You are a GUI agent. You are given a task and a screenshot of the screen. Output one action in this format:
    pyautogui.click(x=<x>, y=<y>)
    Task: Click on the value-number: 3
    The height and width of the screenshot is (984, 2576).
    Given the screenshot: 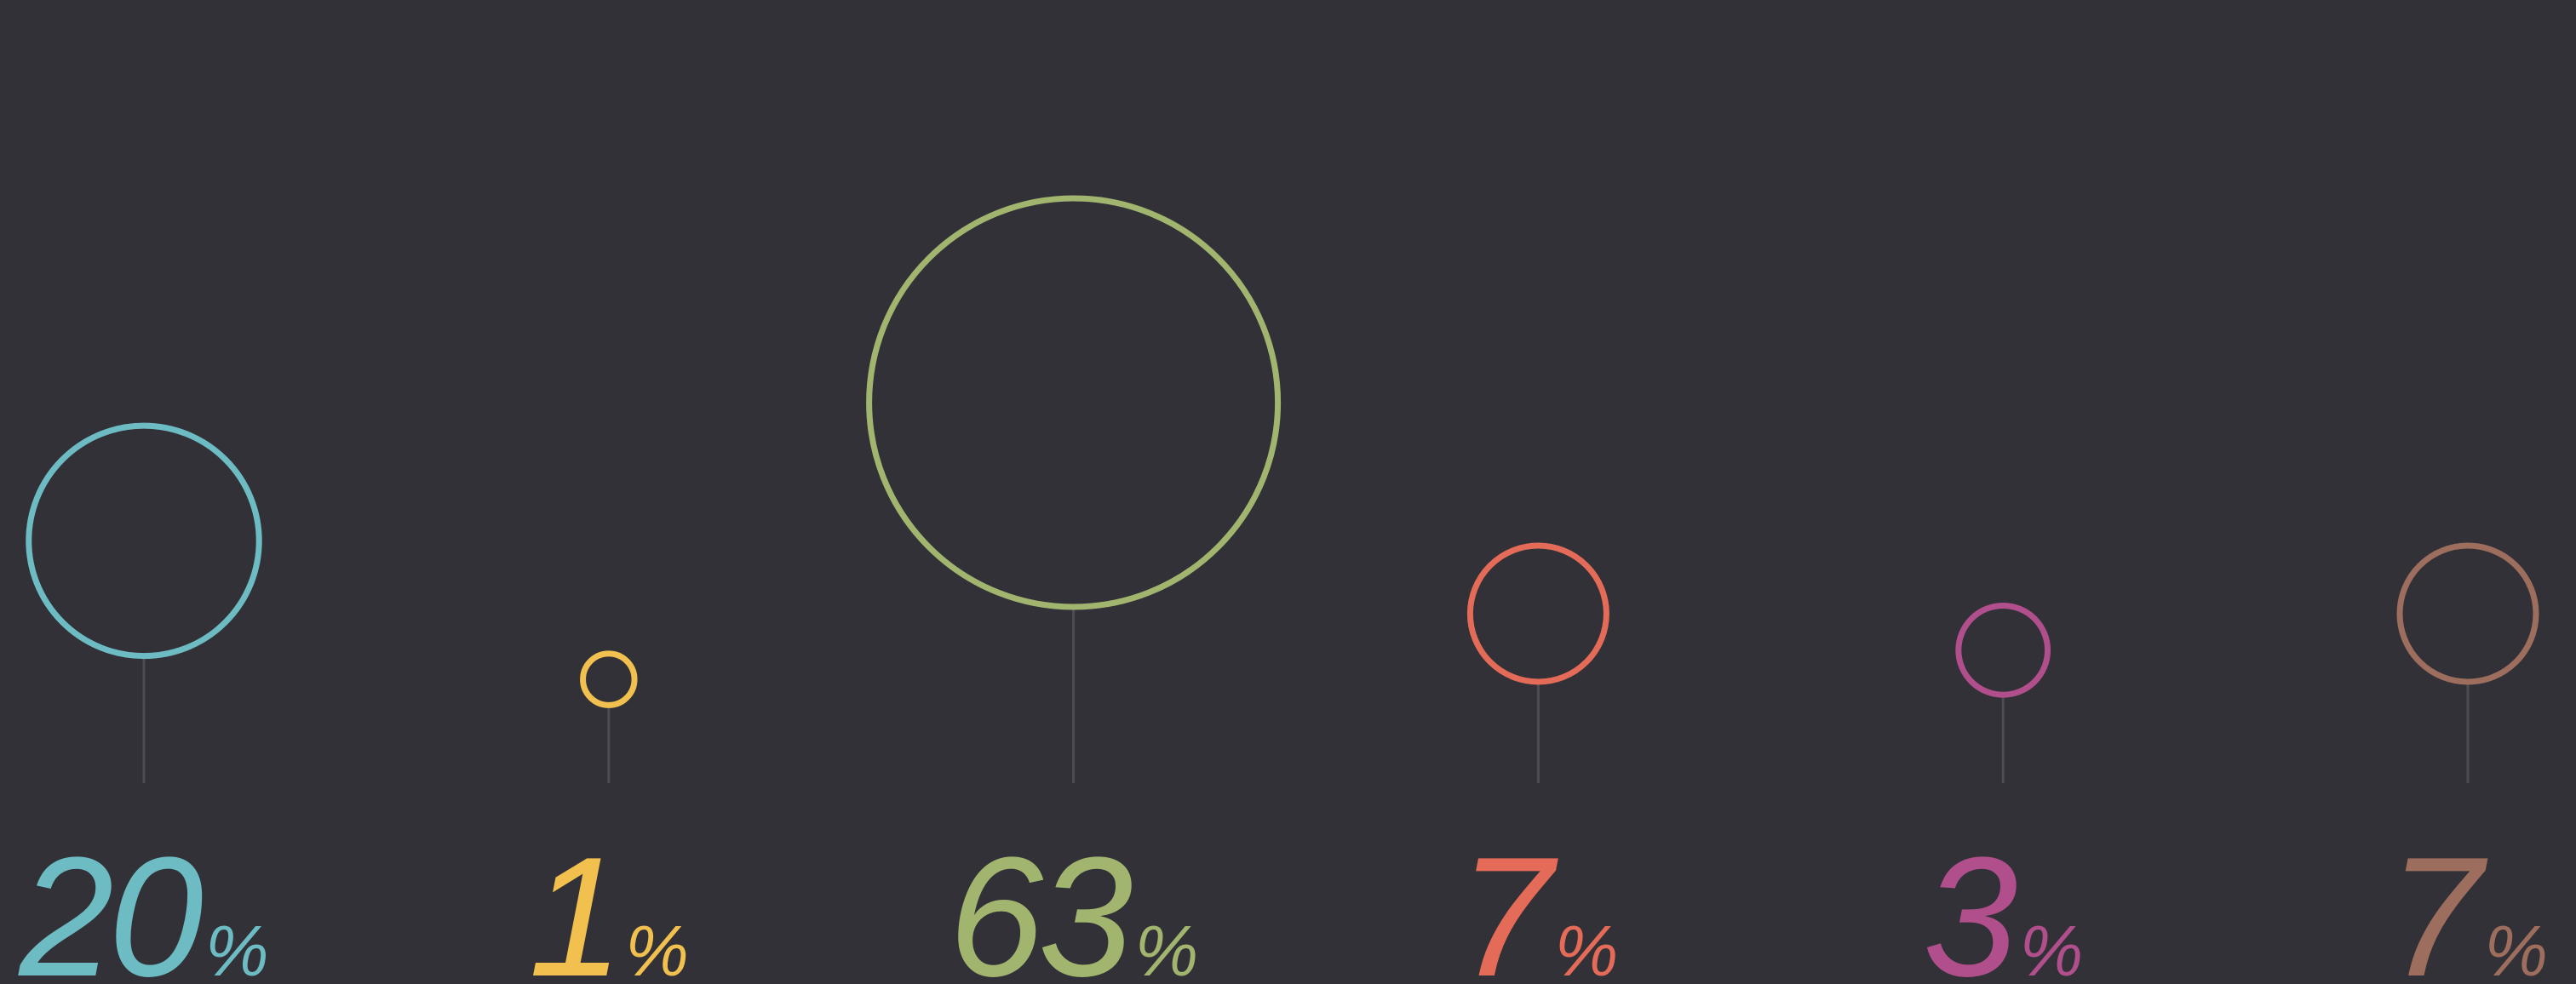 What is the action you would take?
    pyautogui.click(x=1970, y=903)
    